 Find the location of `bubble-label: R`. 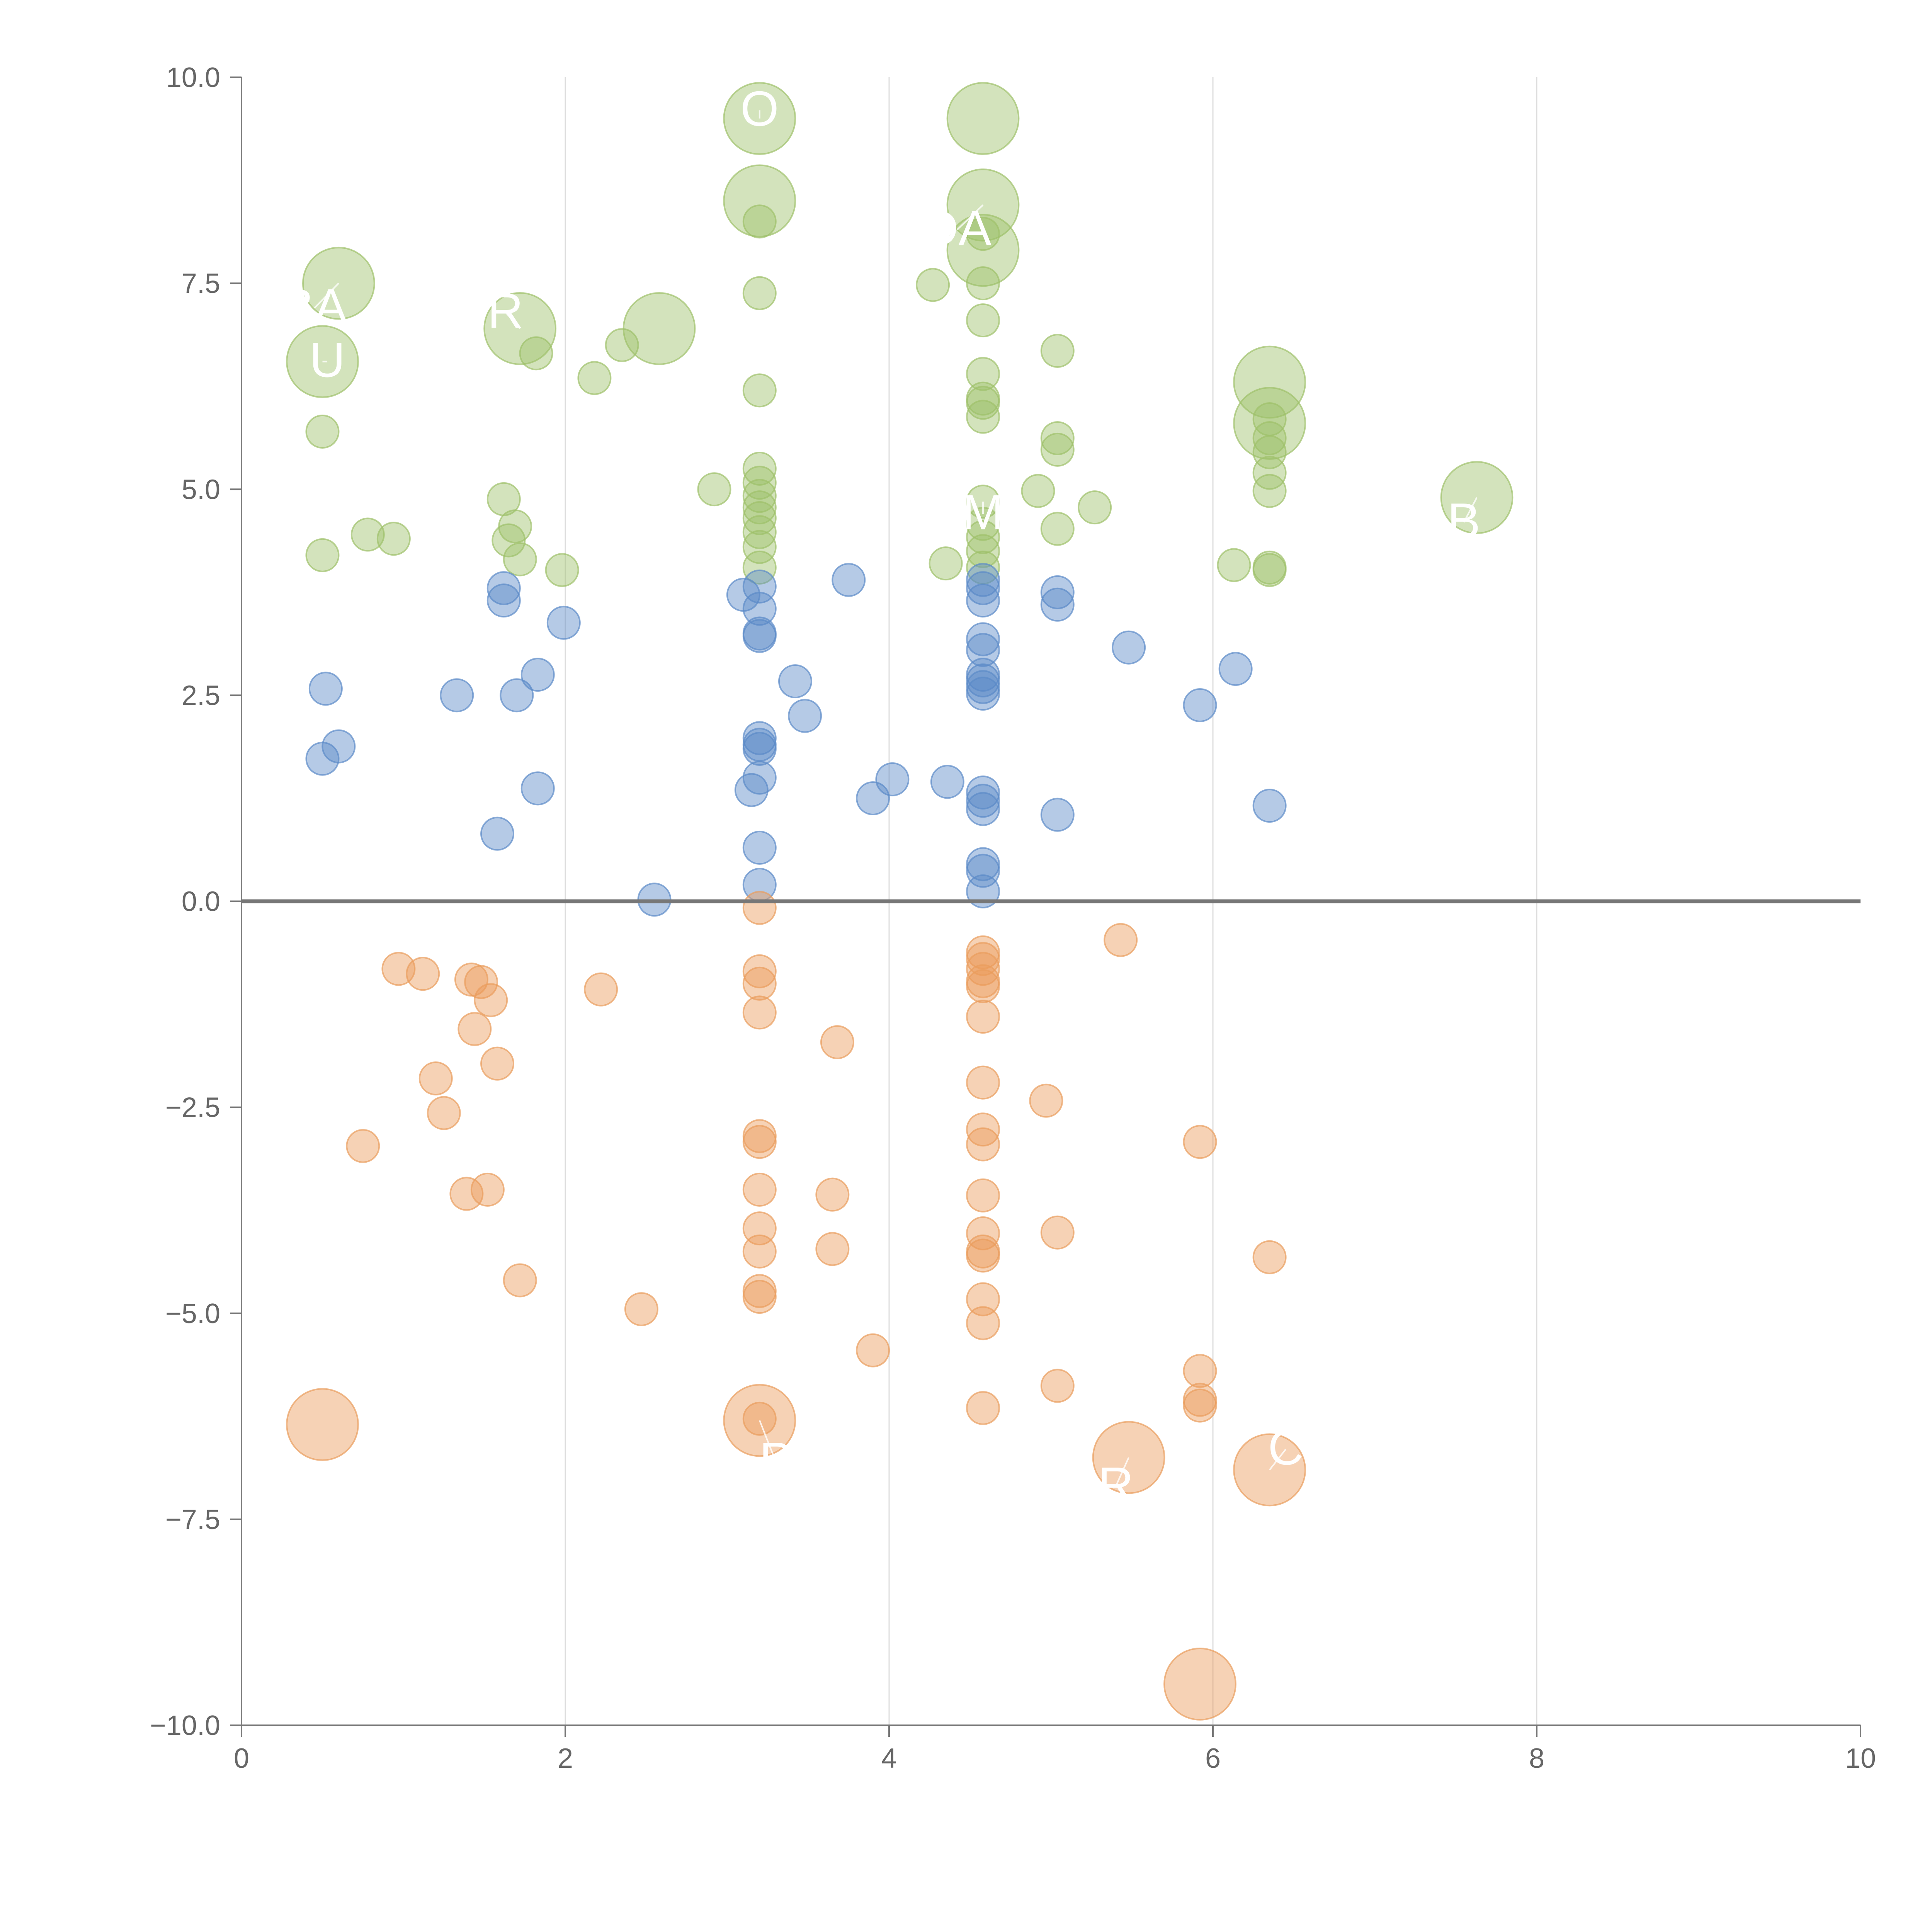

bubble-label: R is located at coordinates (1115, 1485).